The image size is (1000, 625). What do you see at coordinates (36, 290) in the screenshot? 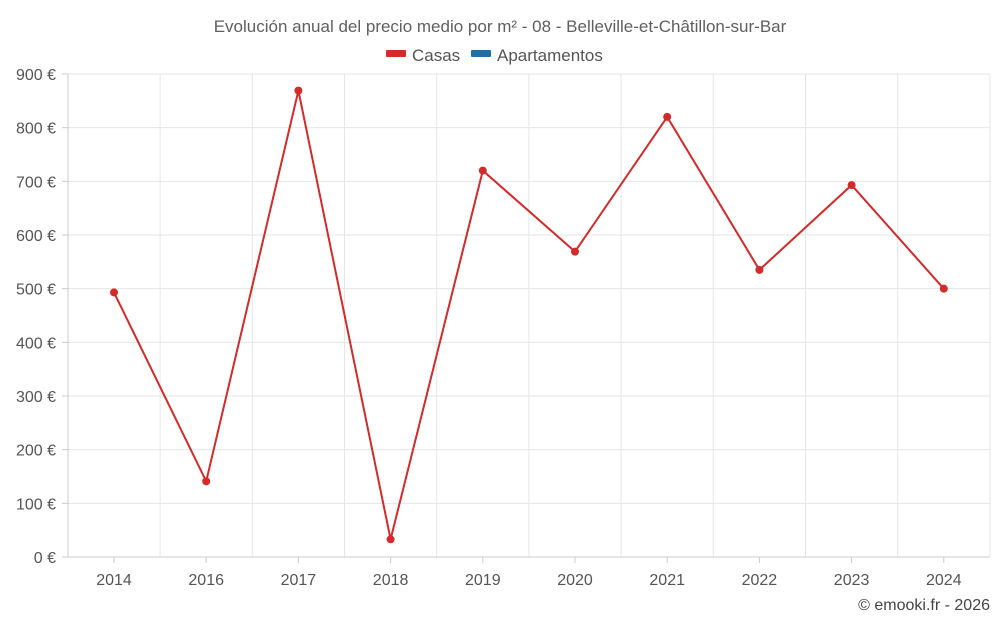
I see `y-tick-label: 500 €` at bounding box center [36, 290].